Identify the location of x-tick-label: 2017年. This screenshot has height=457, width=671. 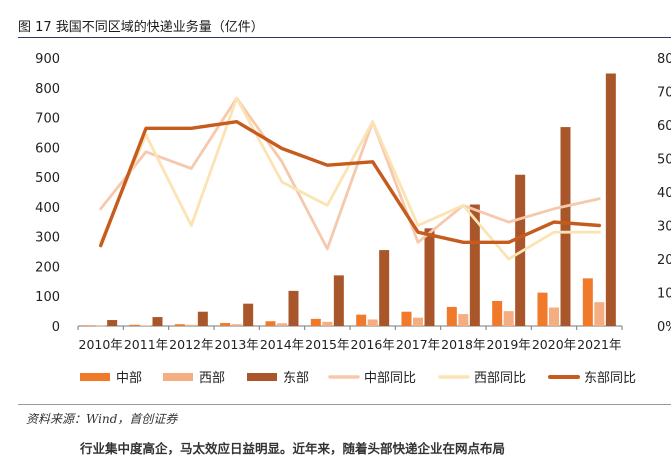
(418, 344).